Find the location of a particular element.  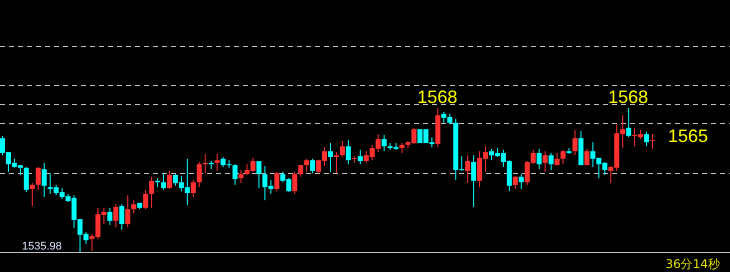

text: 36分14秒 is located at coordinates (692, 264).